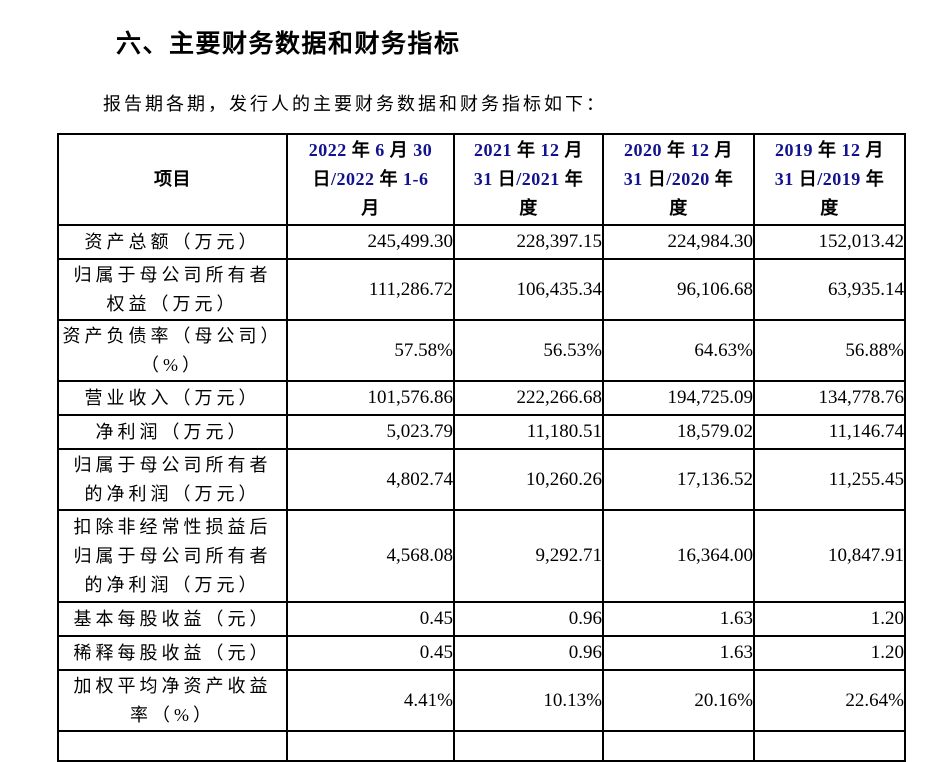 Image resolution: width=950 pixels, height=762 pixels. Describe the element at coordinates (172, 350) in the screenshot. I see `item-cell: 资产负债率（母公司） （%）` at that location.